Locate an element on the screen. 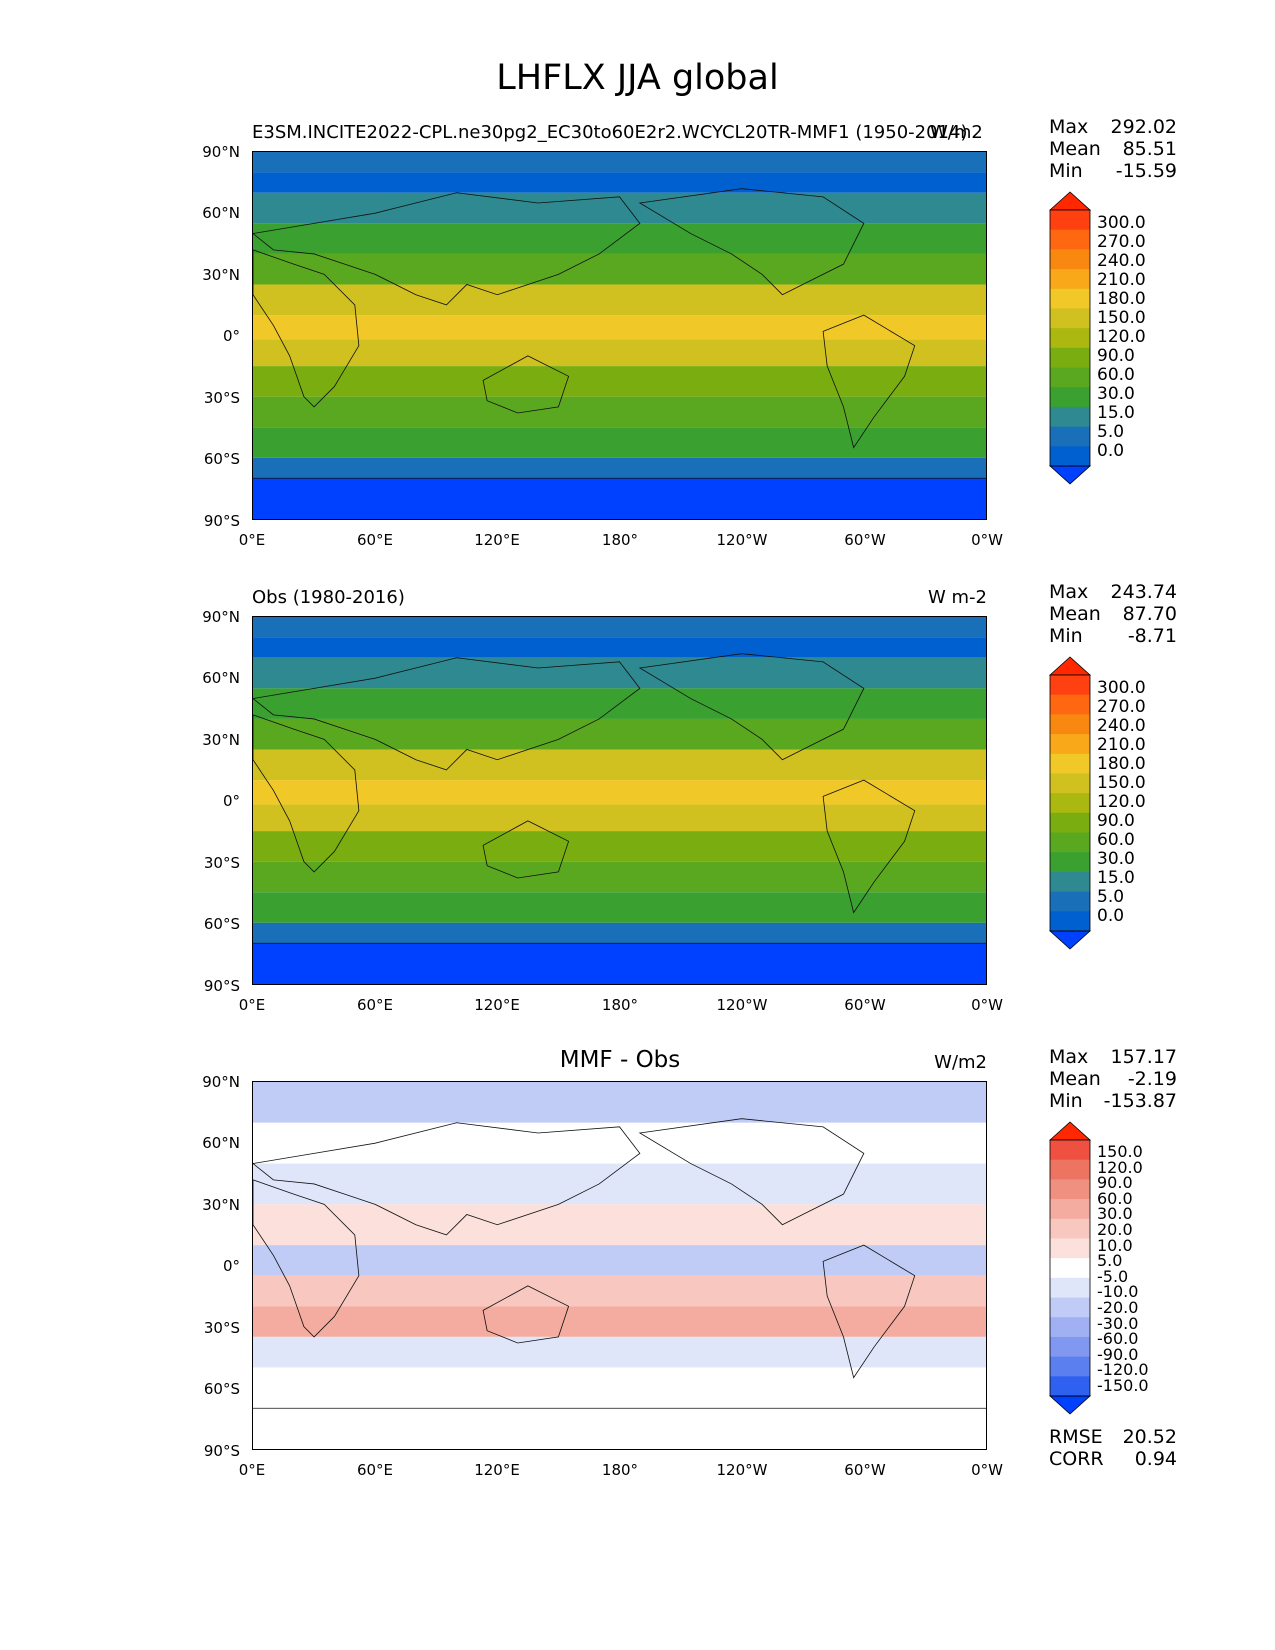  cb-label: 120.0 is located at coordinates (1121, 802).